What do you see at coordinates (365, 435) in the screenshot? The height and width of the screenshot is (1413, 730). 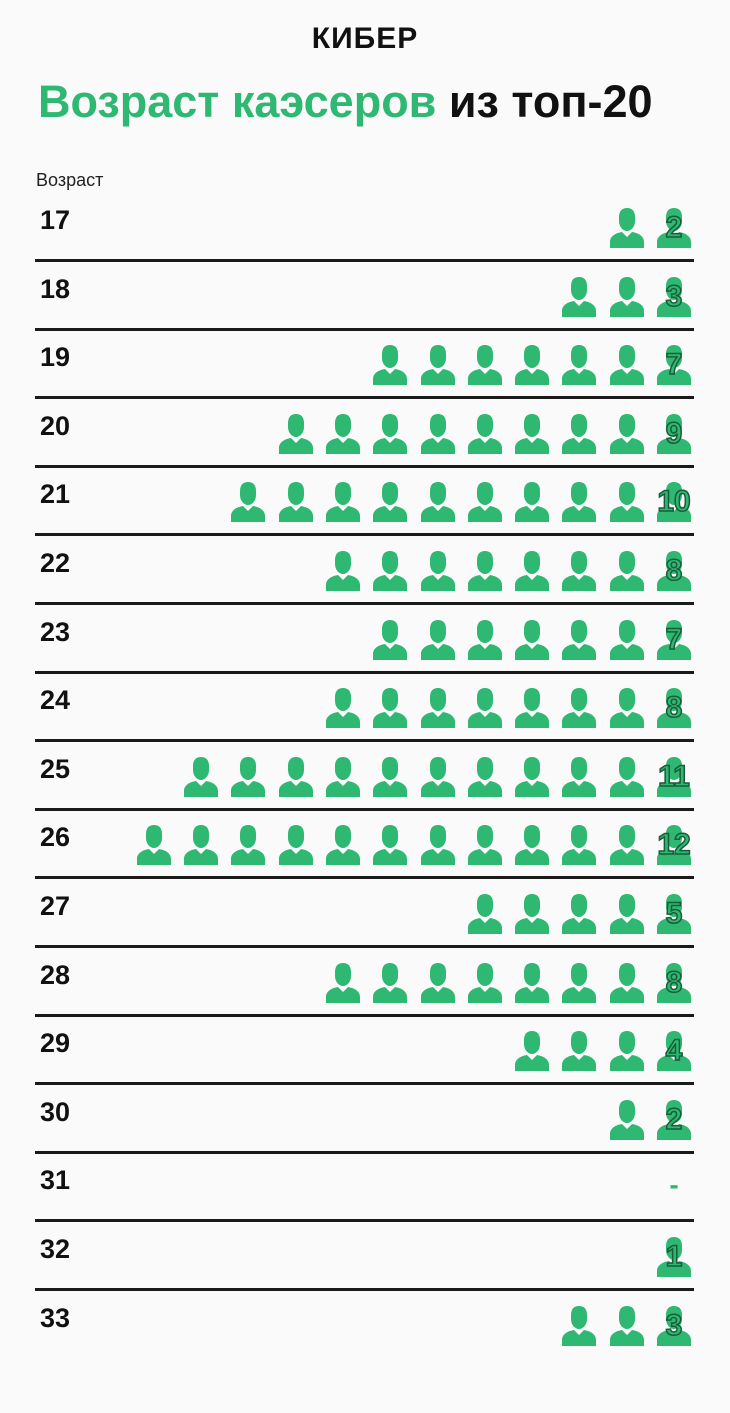 I see `chart-row: 20 9` at bounding box center [365, 435].